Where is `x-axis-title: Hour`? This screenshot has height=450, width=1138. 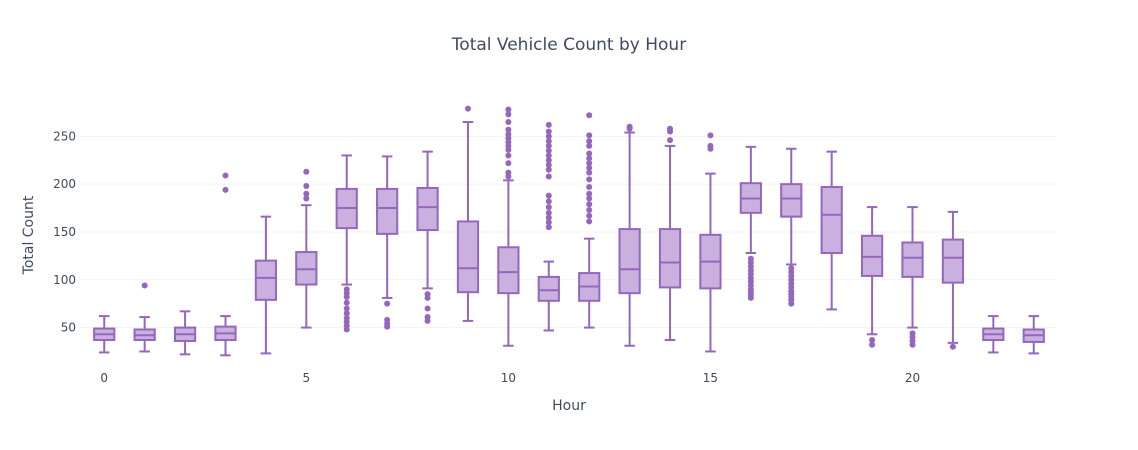 x-axis-title: Hour is located at coordinates (569, 406).